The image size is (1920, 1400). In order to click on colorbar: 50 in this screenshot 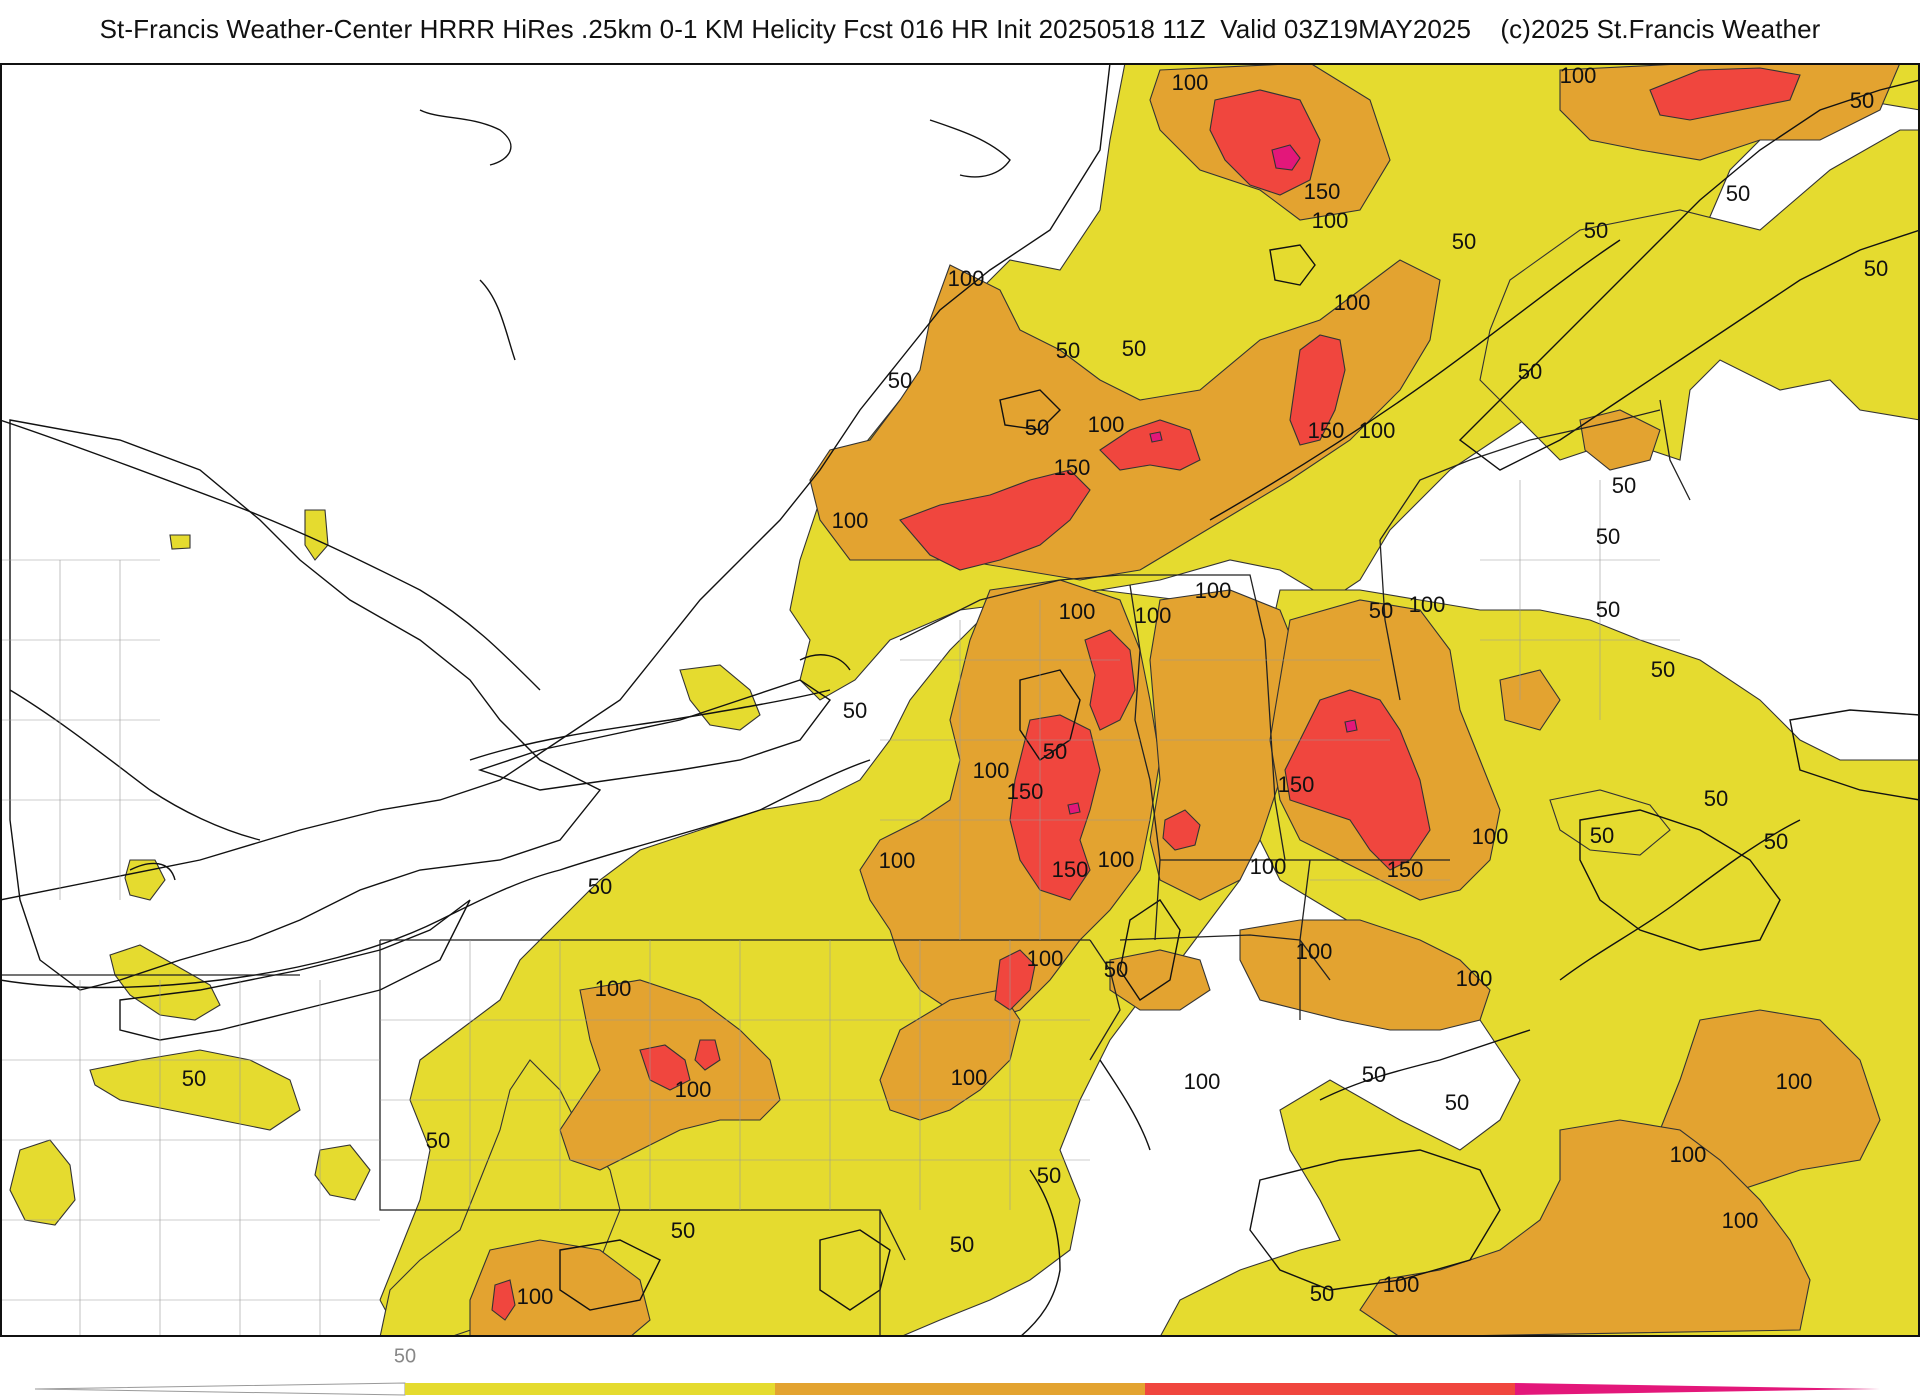, I will do `click(957, 1370)`.